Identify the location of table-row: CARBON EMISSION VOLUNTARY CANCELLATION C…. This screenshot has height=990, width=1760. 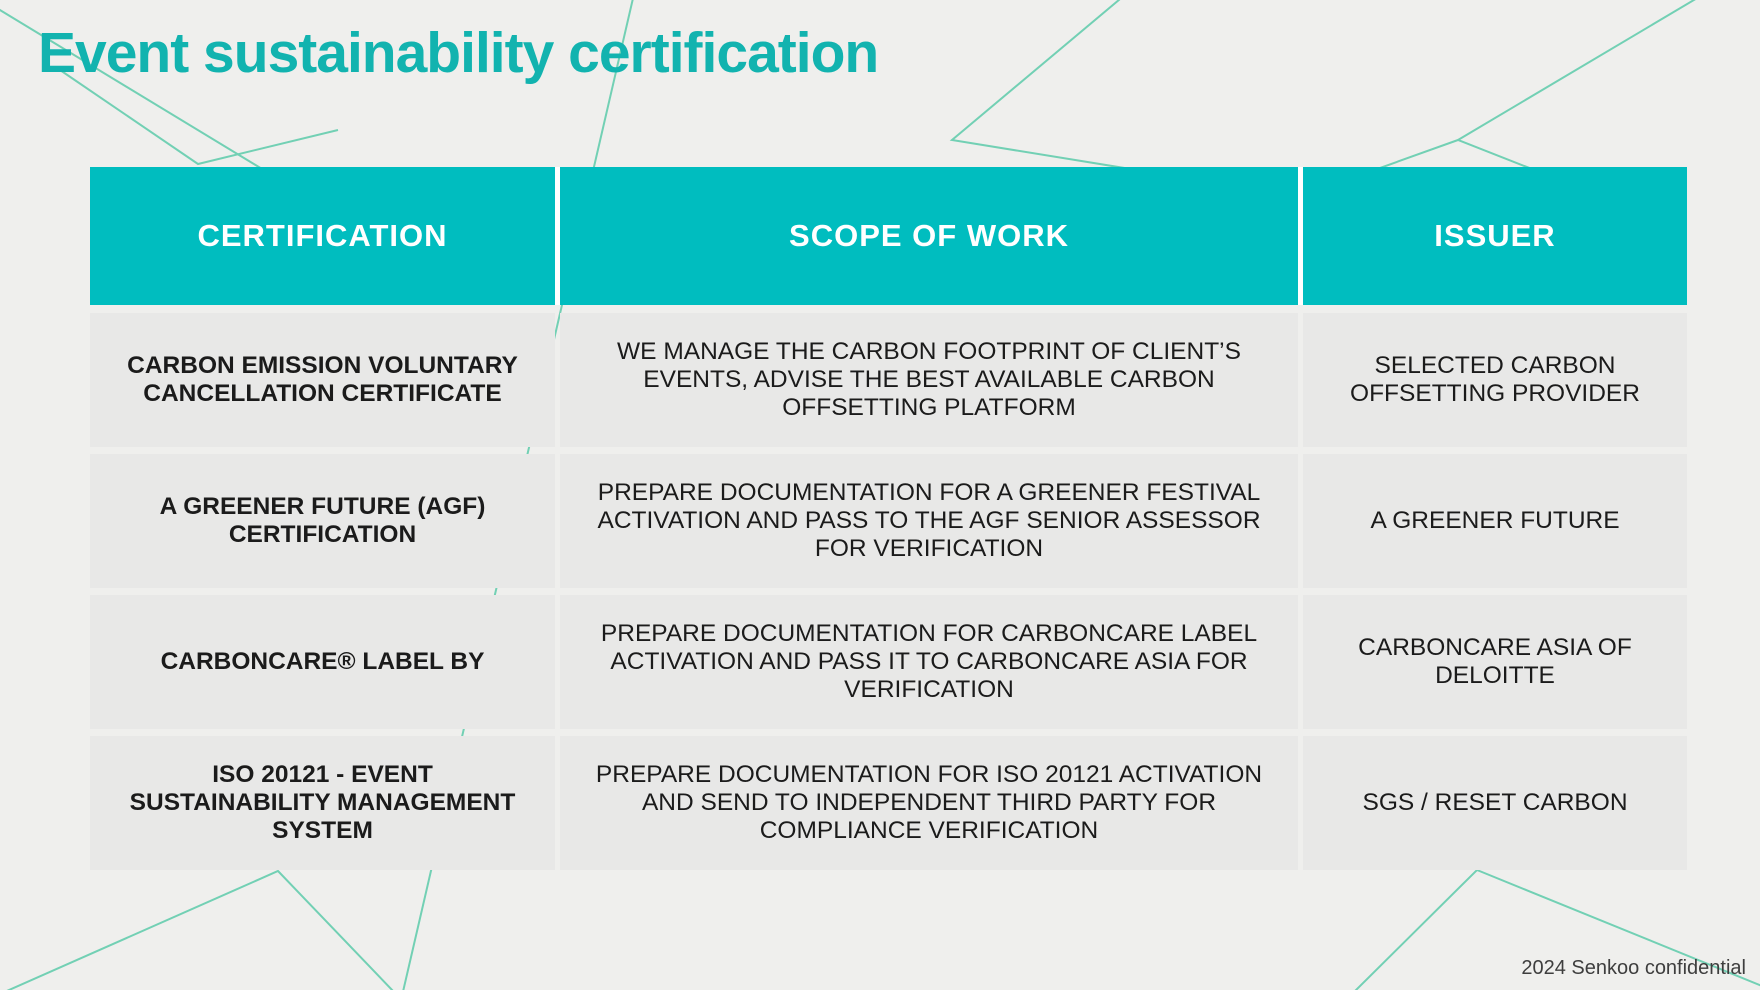
(888, 380).